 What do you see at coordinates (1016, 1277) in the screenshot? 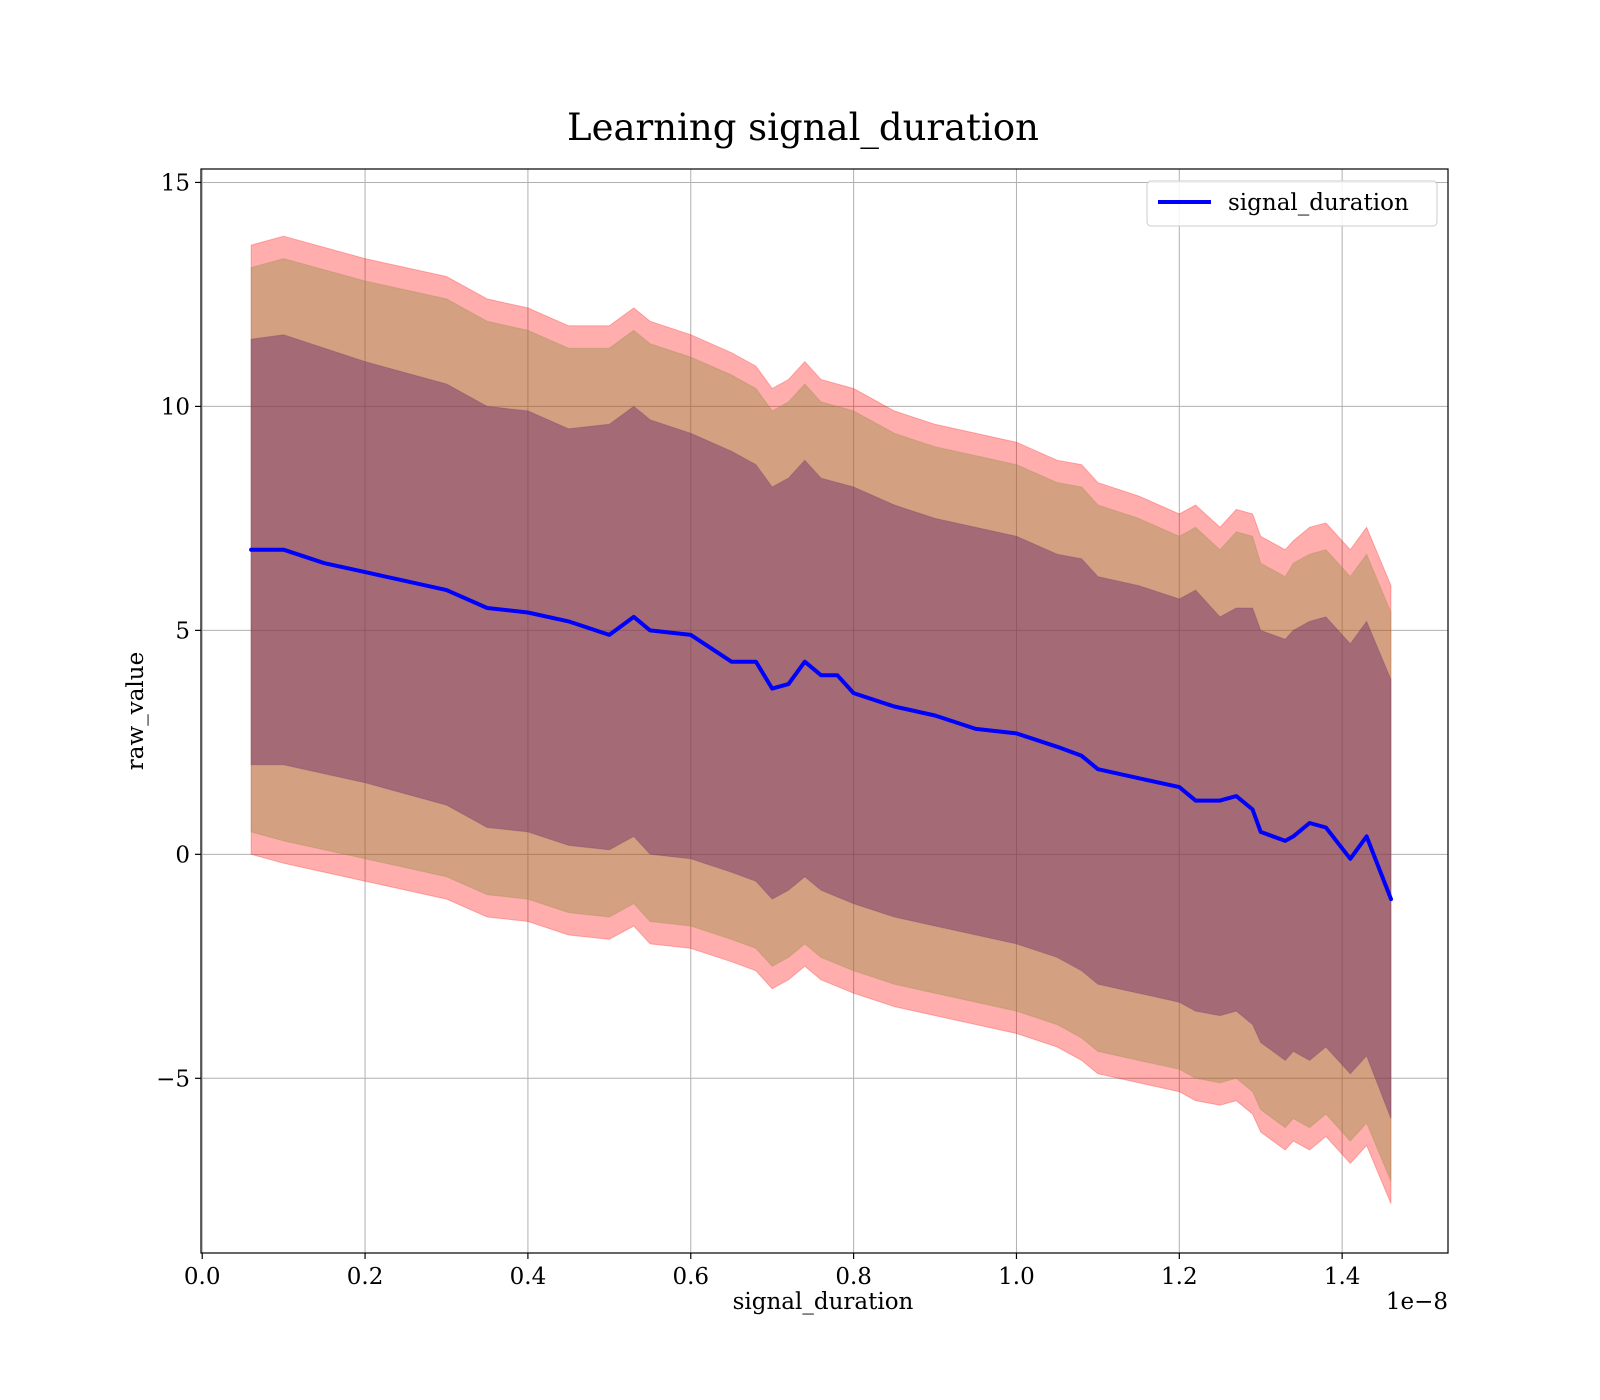
I see `x-tick-label: 1.0` at bounding box center [1016, 1277].